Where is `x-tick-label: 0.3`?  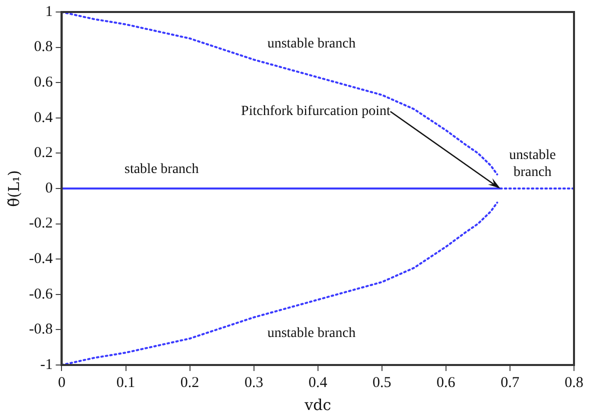
x-tick-label: 0.3 is located at coordinates (254, 382).